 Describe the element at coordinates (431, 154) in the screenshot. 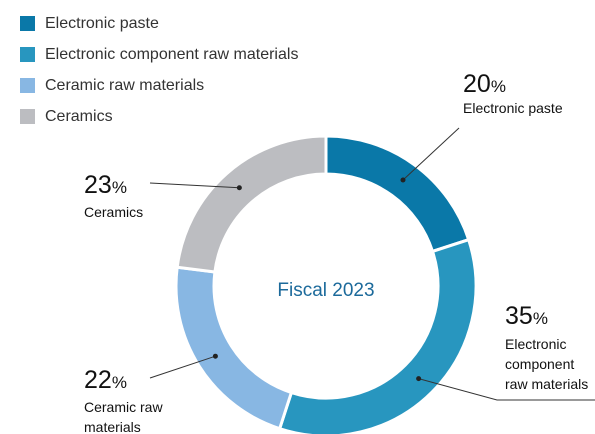

I see `leader-line-electronic-paste` at that location.